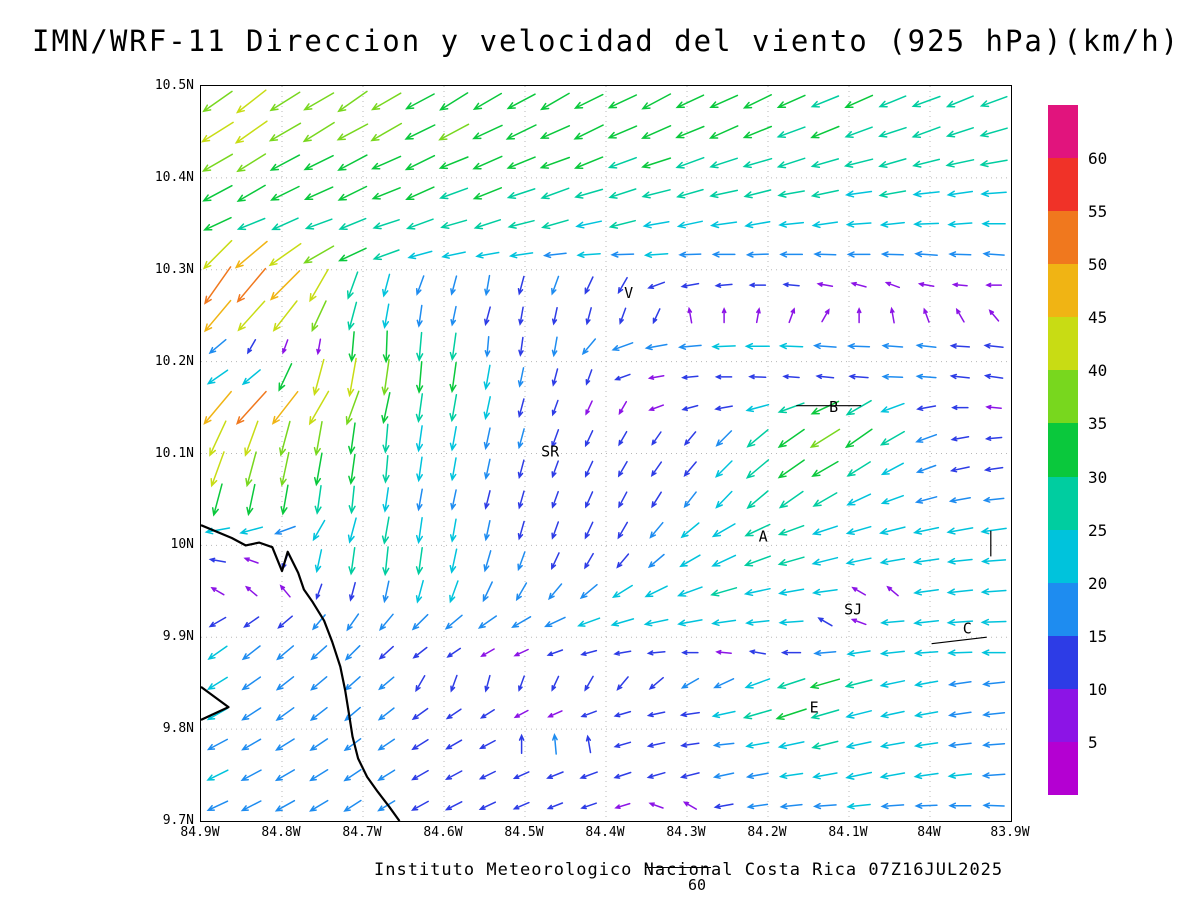  What do you see at coordinates (1010, 832) in the screenshot?
I see `x-axis-label: 83.9W` at bounding box center [1010, 832].